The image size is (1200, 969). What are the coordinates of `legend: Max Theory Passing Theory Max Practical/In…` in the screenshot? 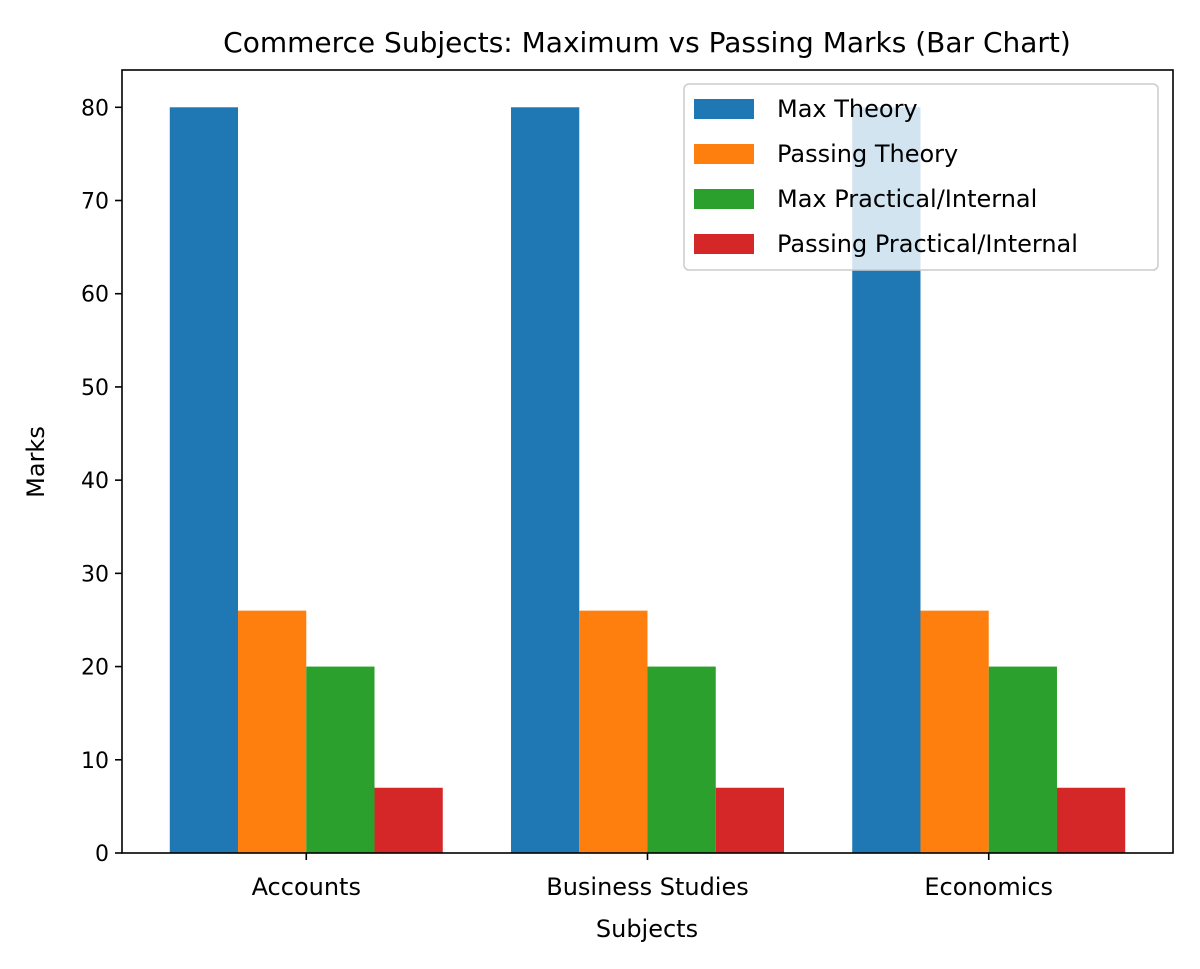 It's located at (921, 177).